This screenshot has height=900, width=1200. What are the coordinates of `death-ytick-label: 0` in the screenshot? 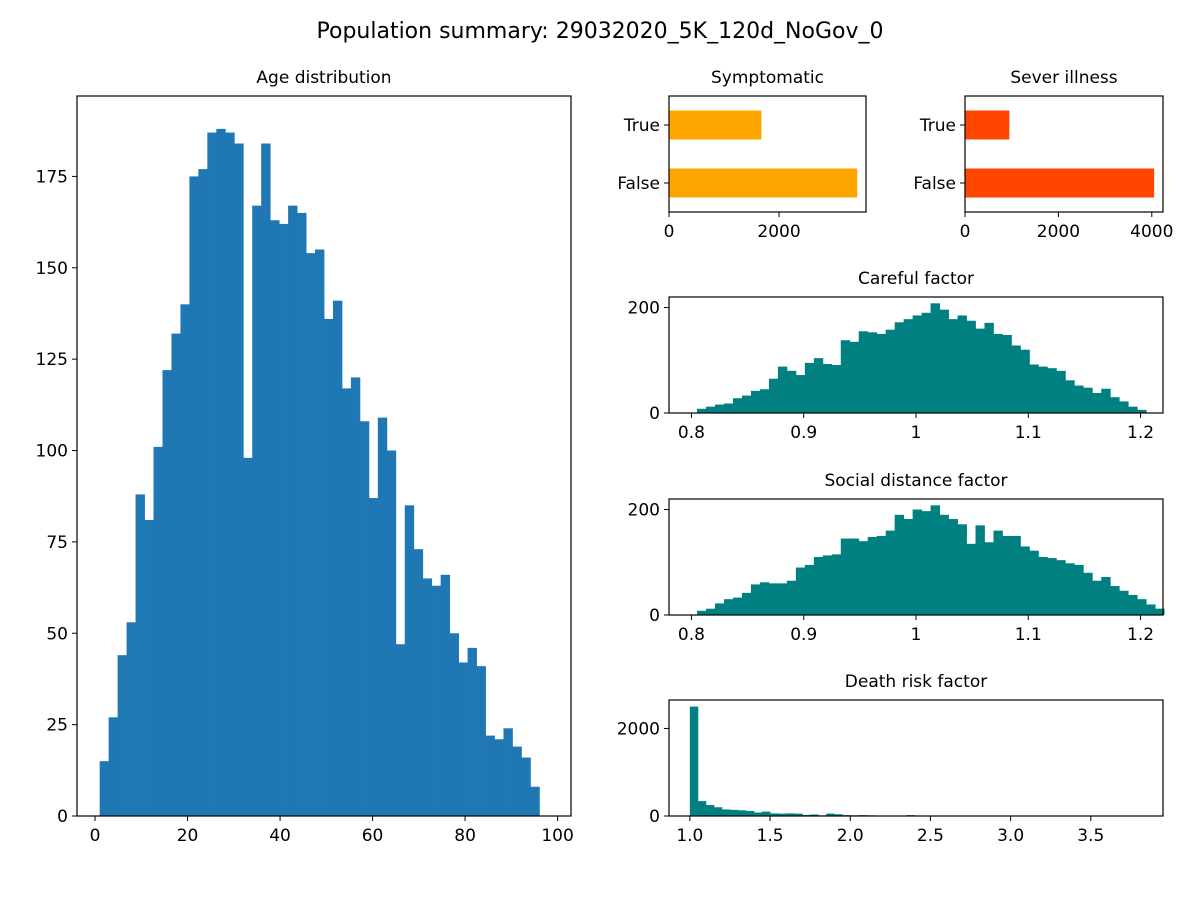 It's located at (654, 817).